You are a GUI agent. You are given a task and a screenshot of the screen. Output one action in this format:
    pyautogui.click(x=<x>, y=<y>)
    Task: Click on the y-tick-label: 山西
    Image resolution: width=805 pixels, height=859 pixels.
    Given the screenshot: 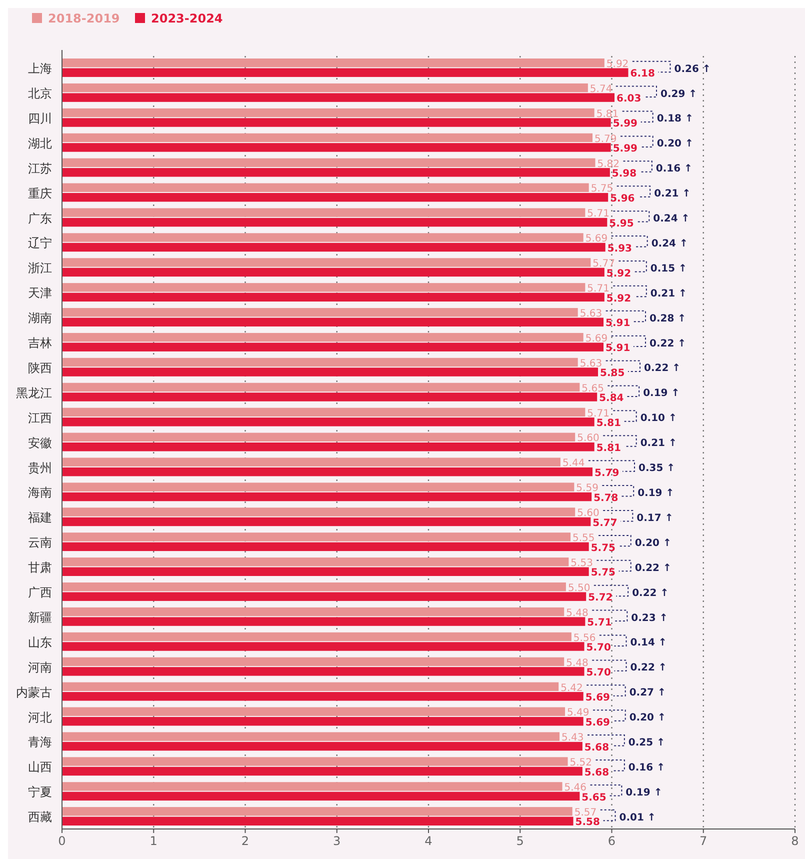 What is the action you would take?
    pyautogui.click(x=40, y=767)
    